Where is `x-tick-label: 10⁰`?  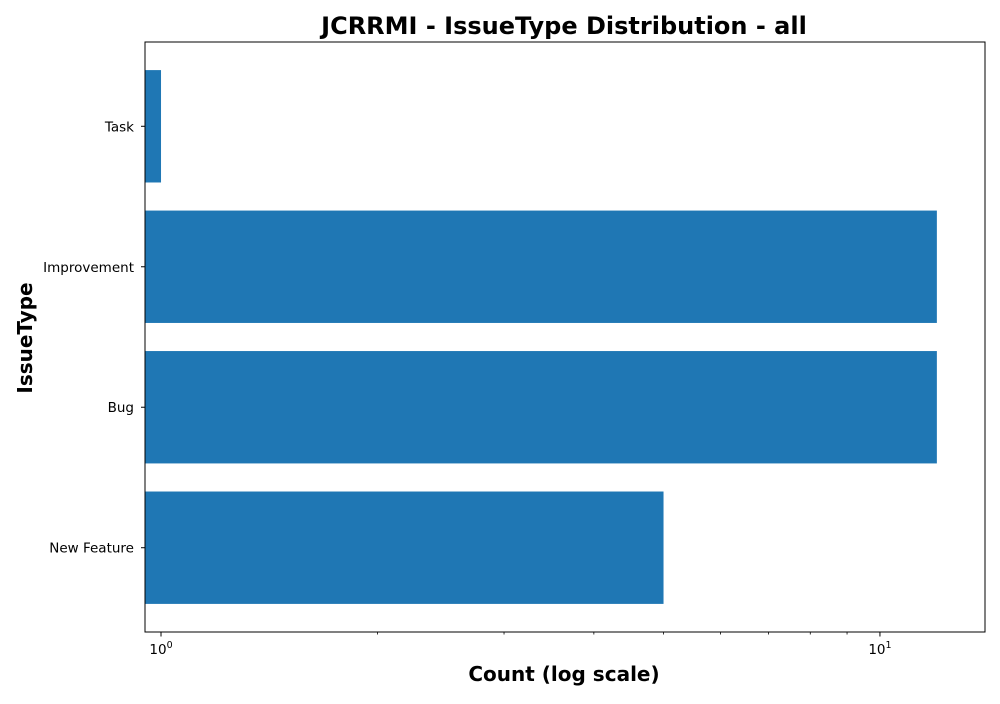
x-tick-label: 10⁰ is located at coordinates (160, 649).